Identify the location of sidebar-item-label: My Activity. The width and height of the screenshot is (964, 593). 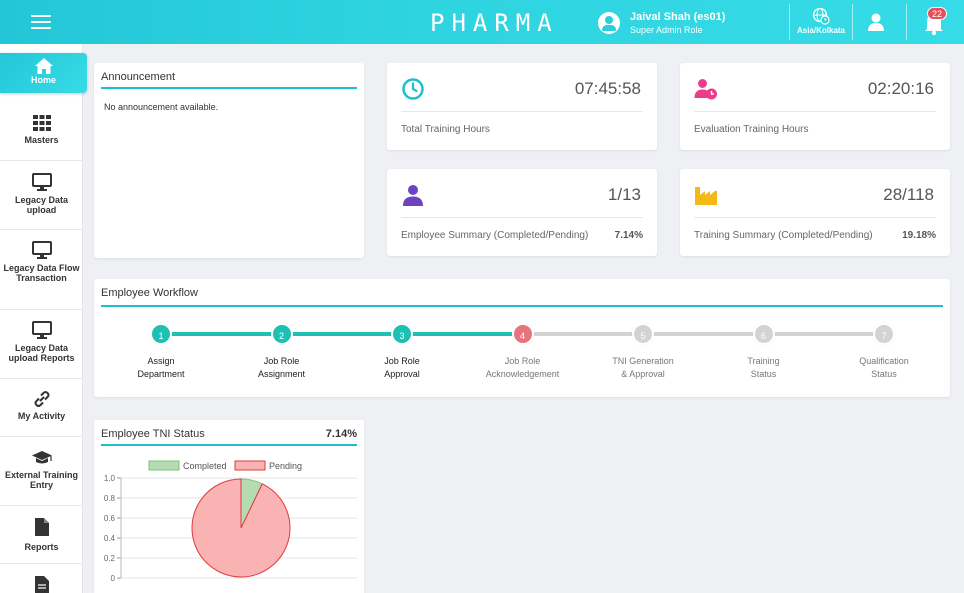
(41, 416).